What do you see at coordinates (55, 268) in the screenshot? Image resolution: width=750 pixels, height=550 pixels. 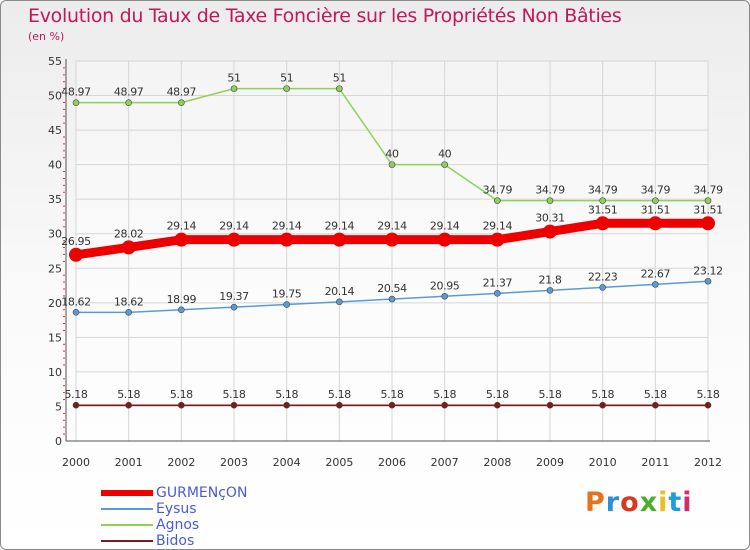 I see `y-tick-label: 25` at bounding box center [55, 268].